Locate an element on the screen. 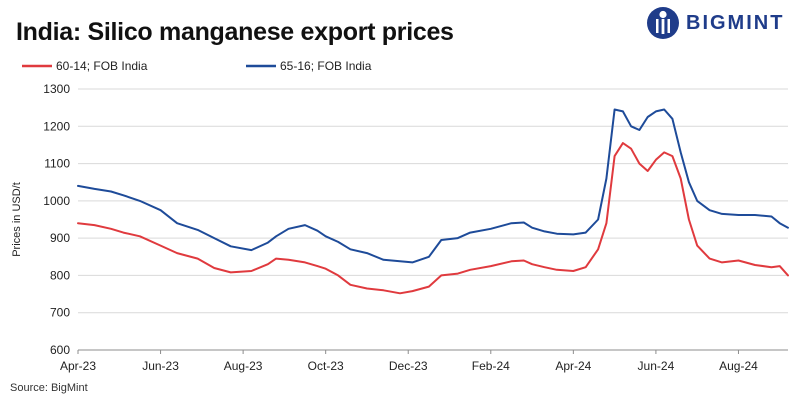 The width and height of the screenshot is (808, 404). y-tick-label: 1200 is located at coordinates (56, 126).